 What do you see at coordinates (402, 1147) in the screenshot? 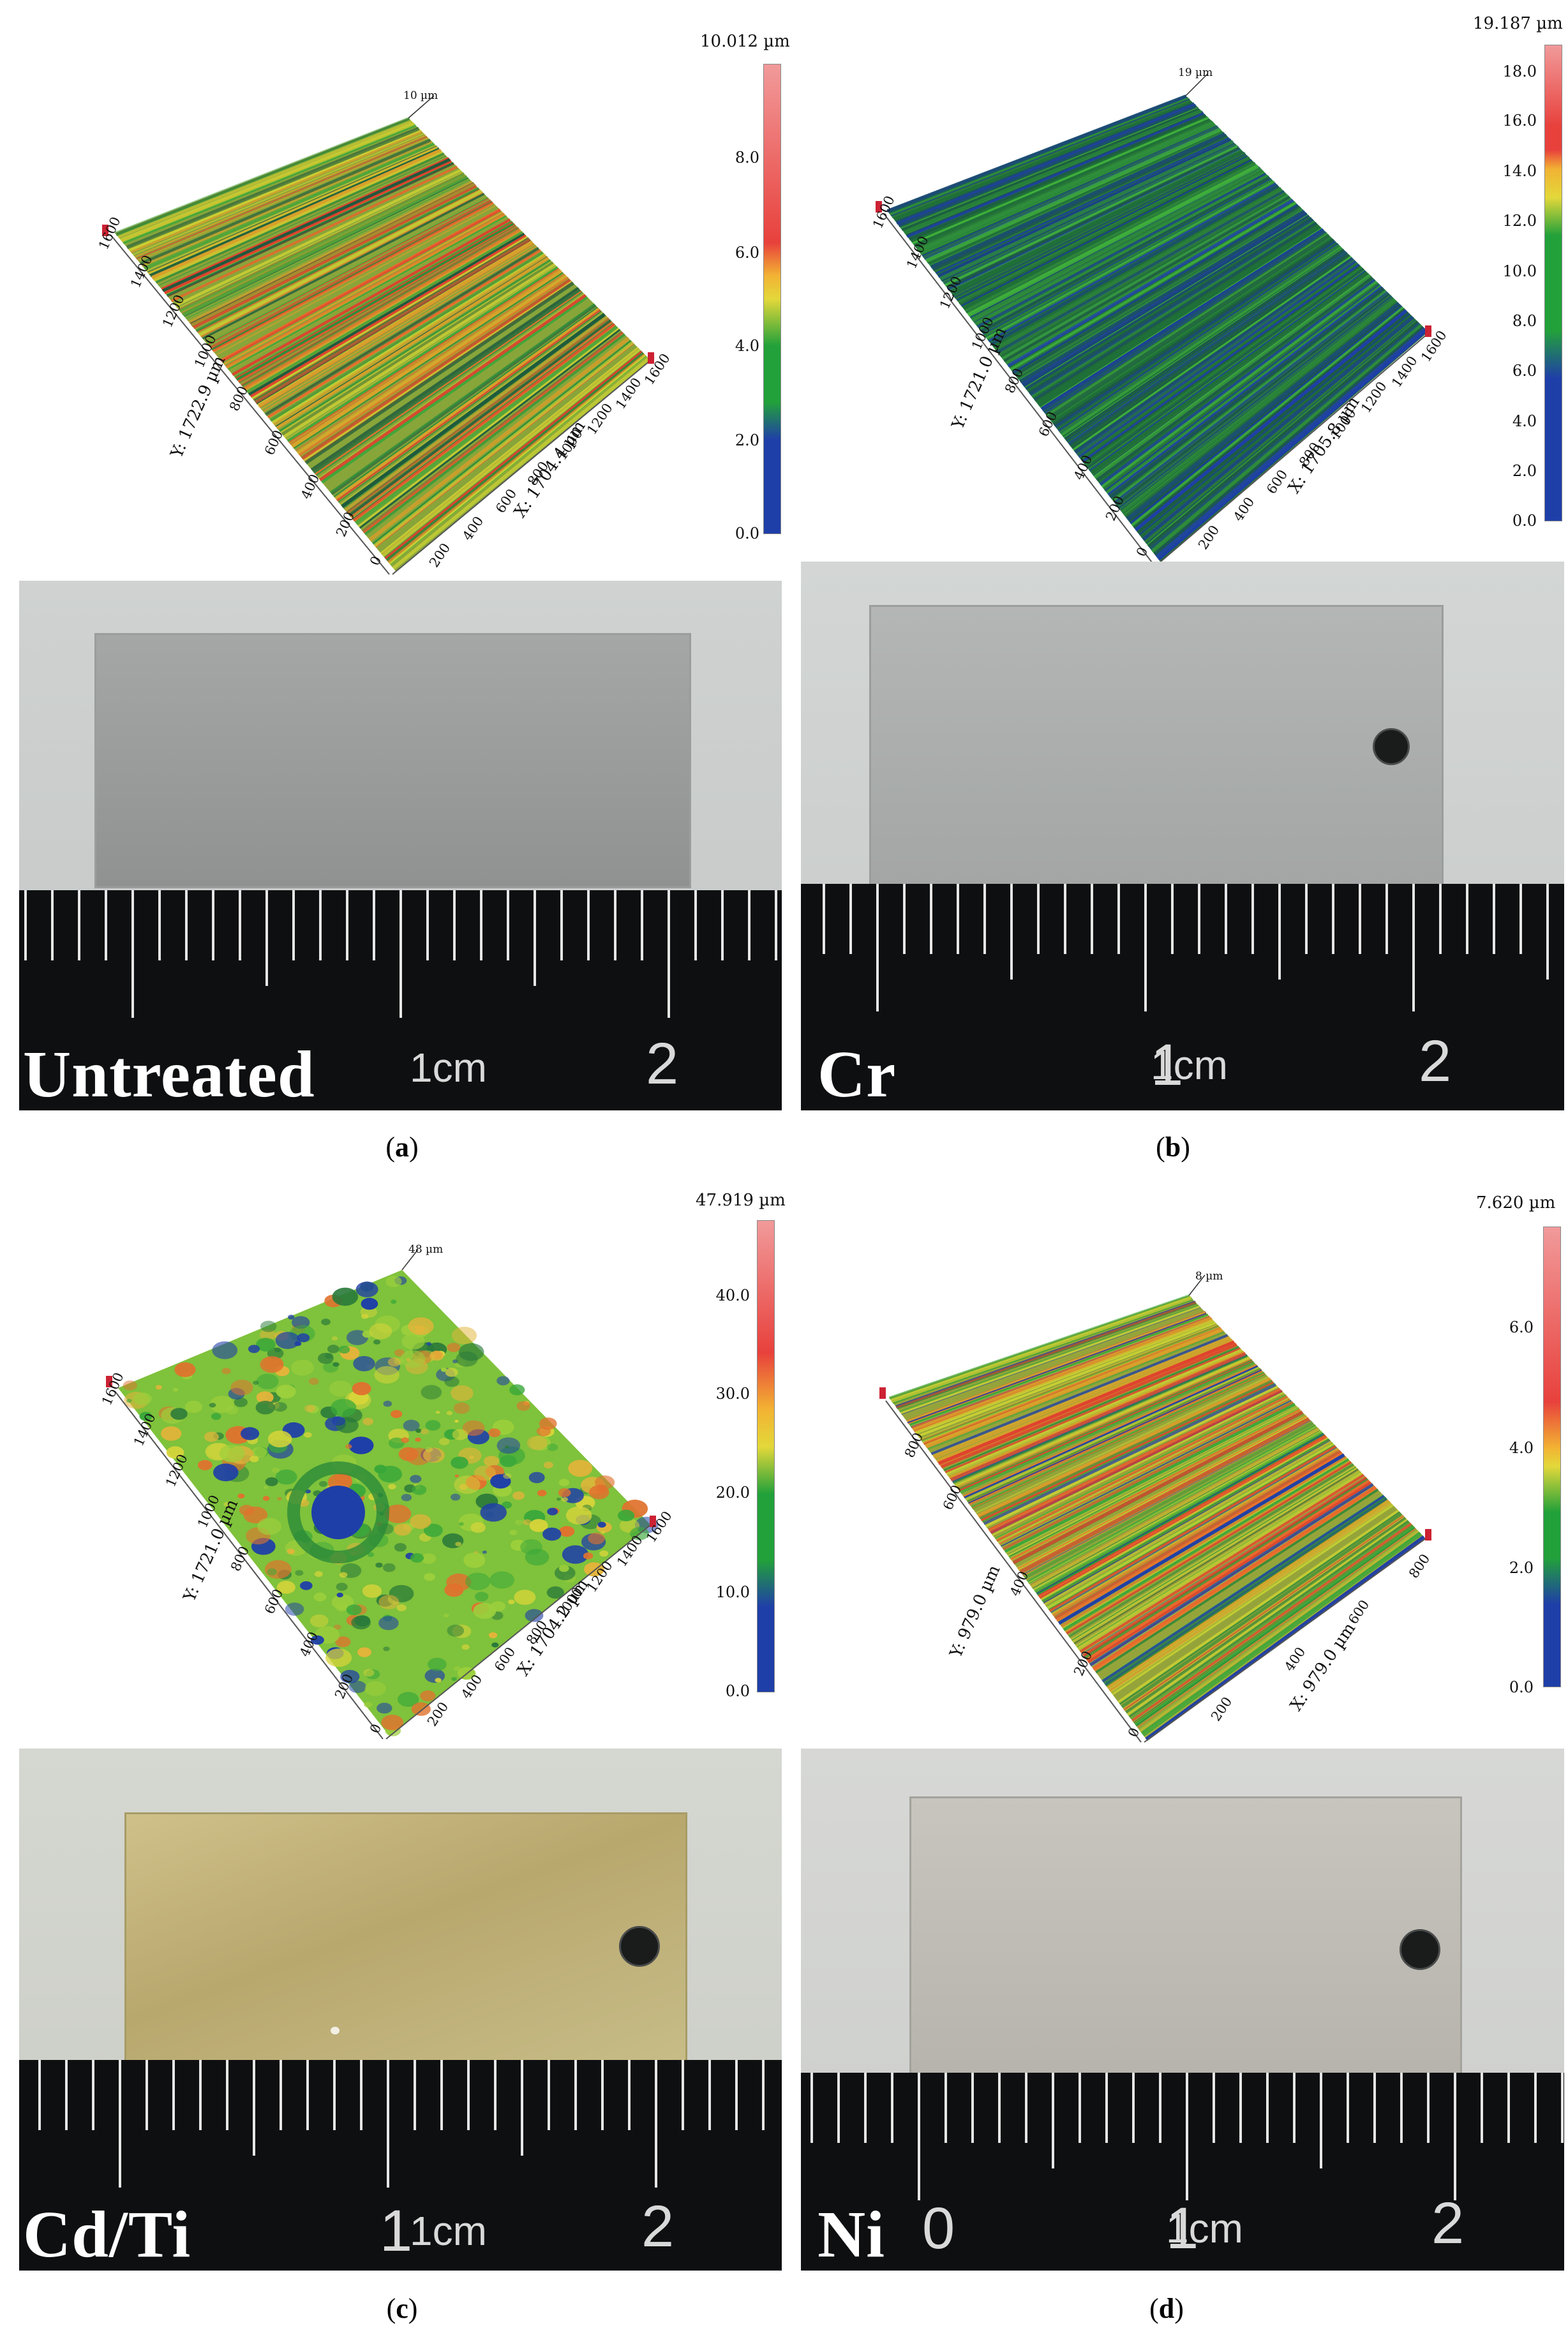
I see `panel-caption: (a)` at bounding box center [402, 1147].